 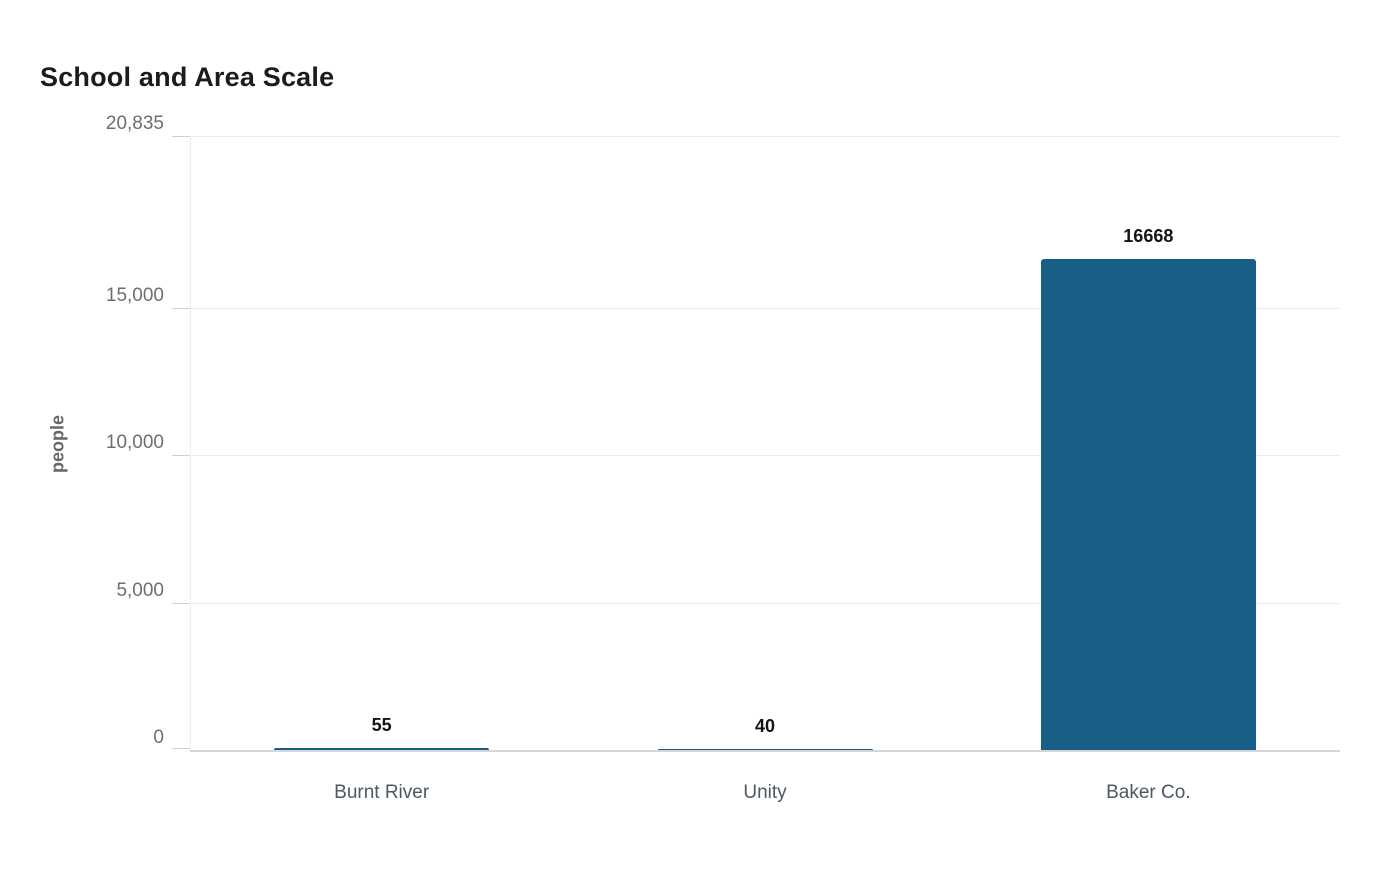 What do you see at coordinates (57, 444) in the screenshot?
I see `y-axis-title: people` at bounding box center [57, 444].